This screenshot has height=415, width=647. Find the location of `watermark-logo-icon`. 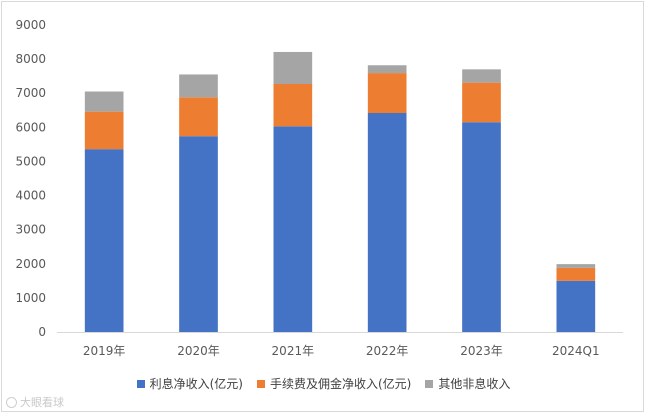

watermark-logo-icon is located at coordinates (11, 402).